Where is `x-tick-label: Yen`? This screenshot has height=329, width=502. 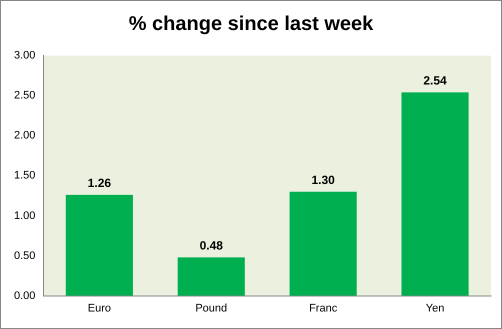
x-tick-label: Yen is located at coordinates (435, 308).